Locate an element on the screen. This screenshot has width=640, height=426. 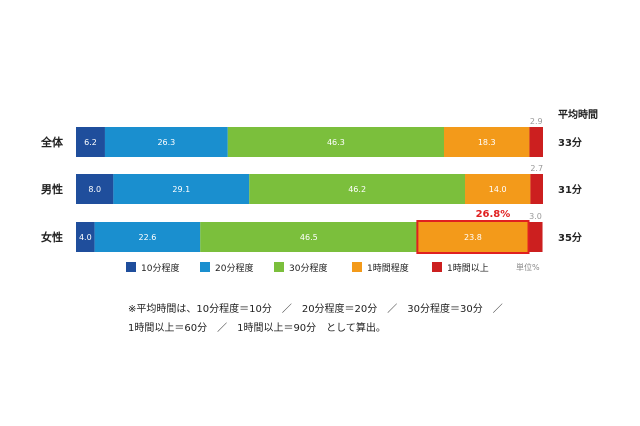
highlight-label: 26.8% is located at coordinates (493, 214).